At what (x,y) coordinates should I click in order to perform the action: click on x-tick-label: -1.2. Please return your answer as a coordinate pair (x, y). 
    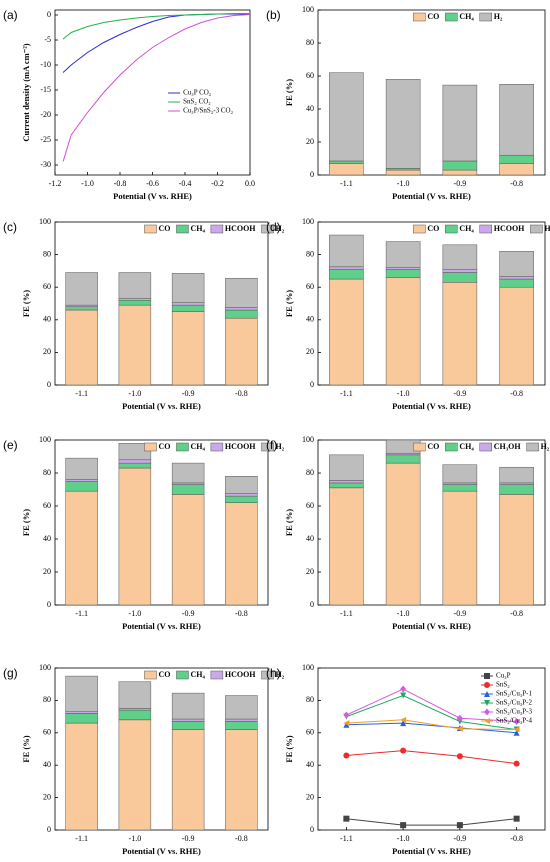
    Looking at the image, I should click on (55, 183).